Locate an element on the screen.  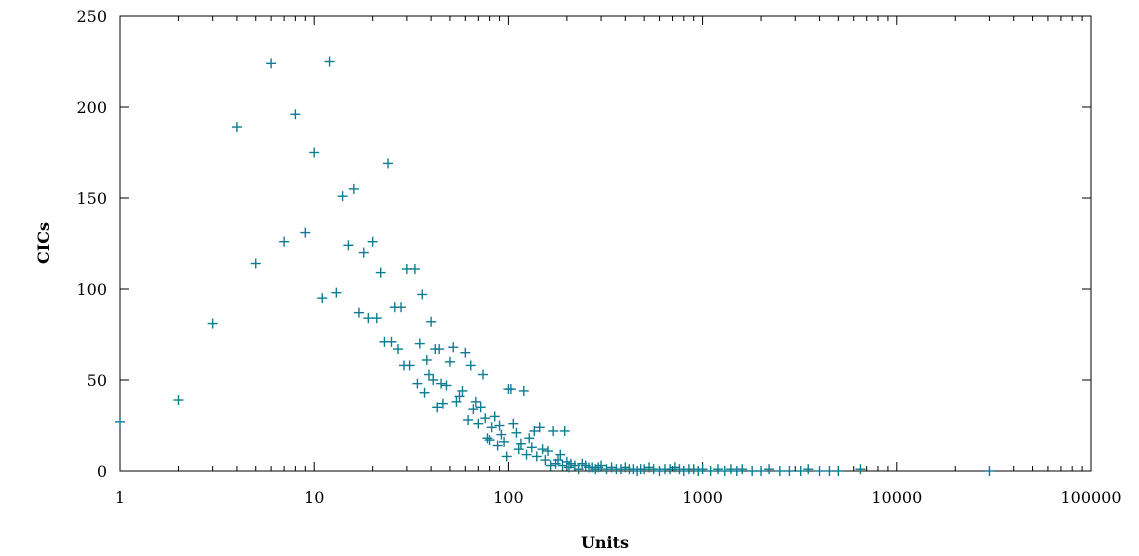
x-tick-labels: 1 10 100 1000 10000 100000 is located at coordinates (618, 497).